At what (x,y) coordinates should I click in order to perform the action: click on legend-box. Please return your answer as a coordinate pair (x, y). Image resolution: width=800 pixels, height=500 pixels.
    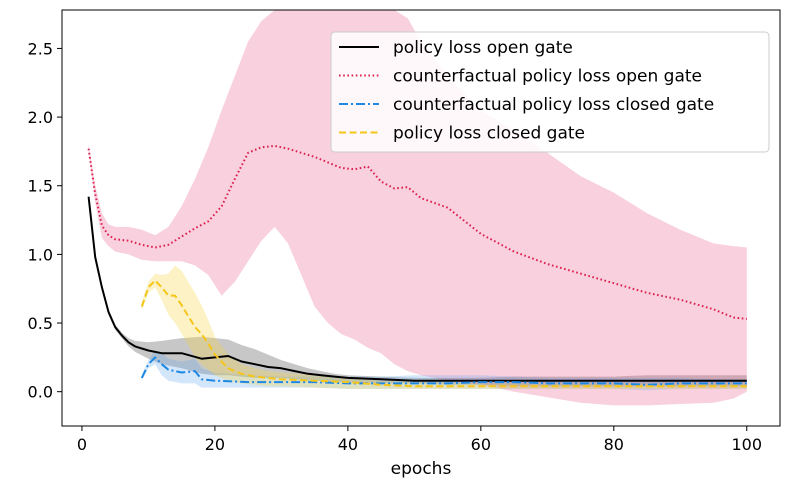
    Looking at the image, I should click on (550, 92).